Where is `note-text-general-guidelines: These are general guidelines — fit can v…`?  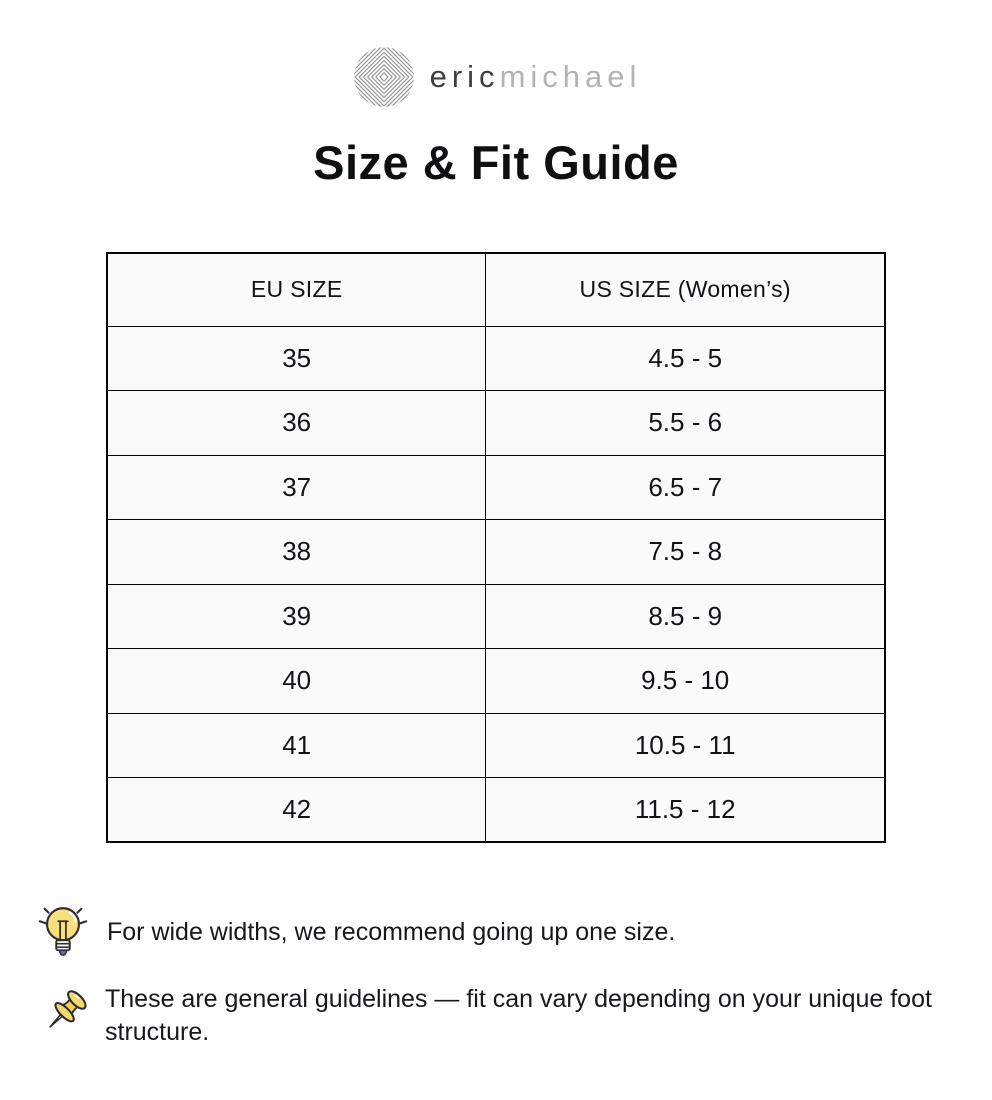
note-text-general-guidelines: These are general guidelines — fit can v… is located at coordinates (518, 1015).